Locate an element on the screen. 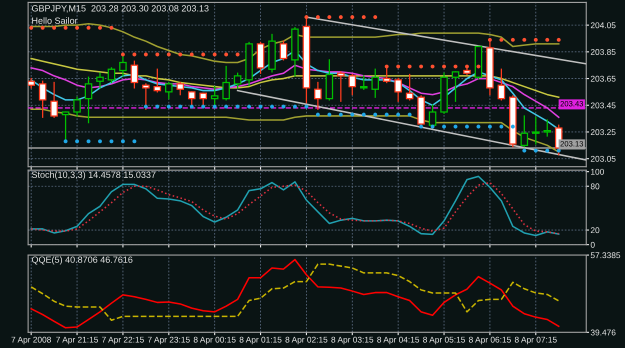 The width and height of the screenshot is (625, 348). x-tick-label: 8 Apr 02:15 is located at coordinates (306, 340).